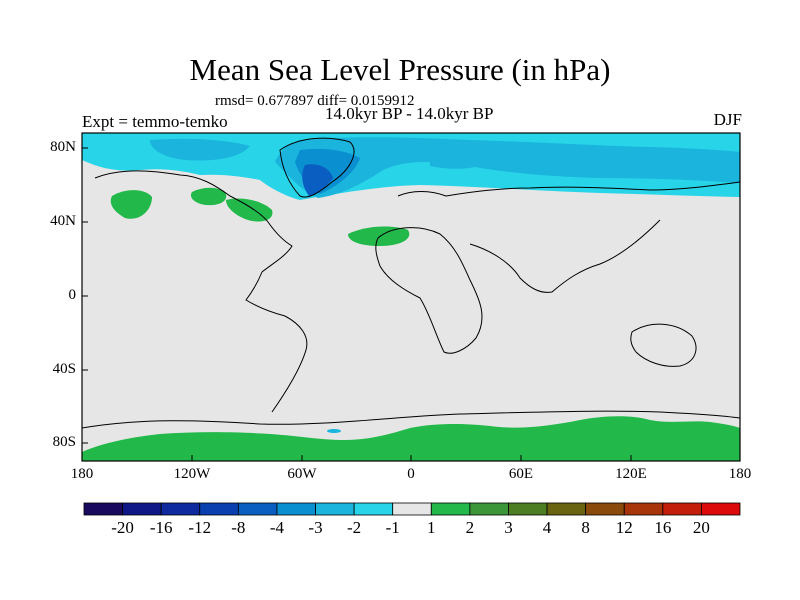  I want to click on lon-label: 0, so click(411, 474).